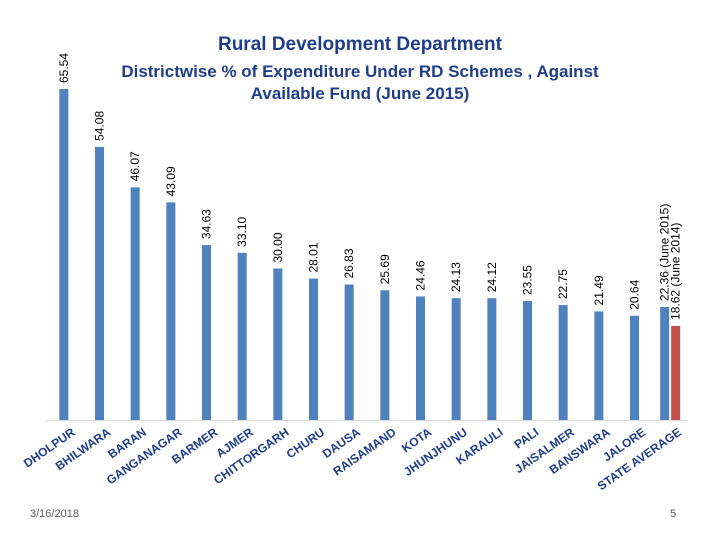  What do you see at coordinates (665, 363) in the screenshot?
I see `bar-state-average` at bounding box center [665, 363].